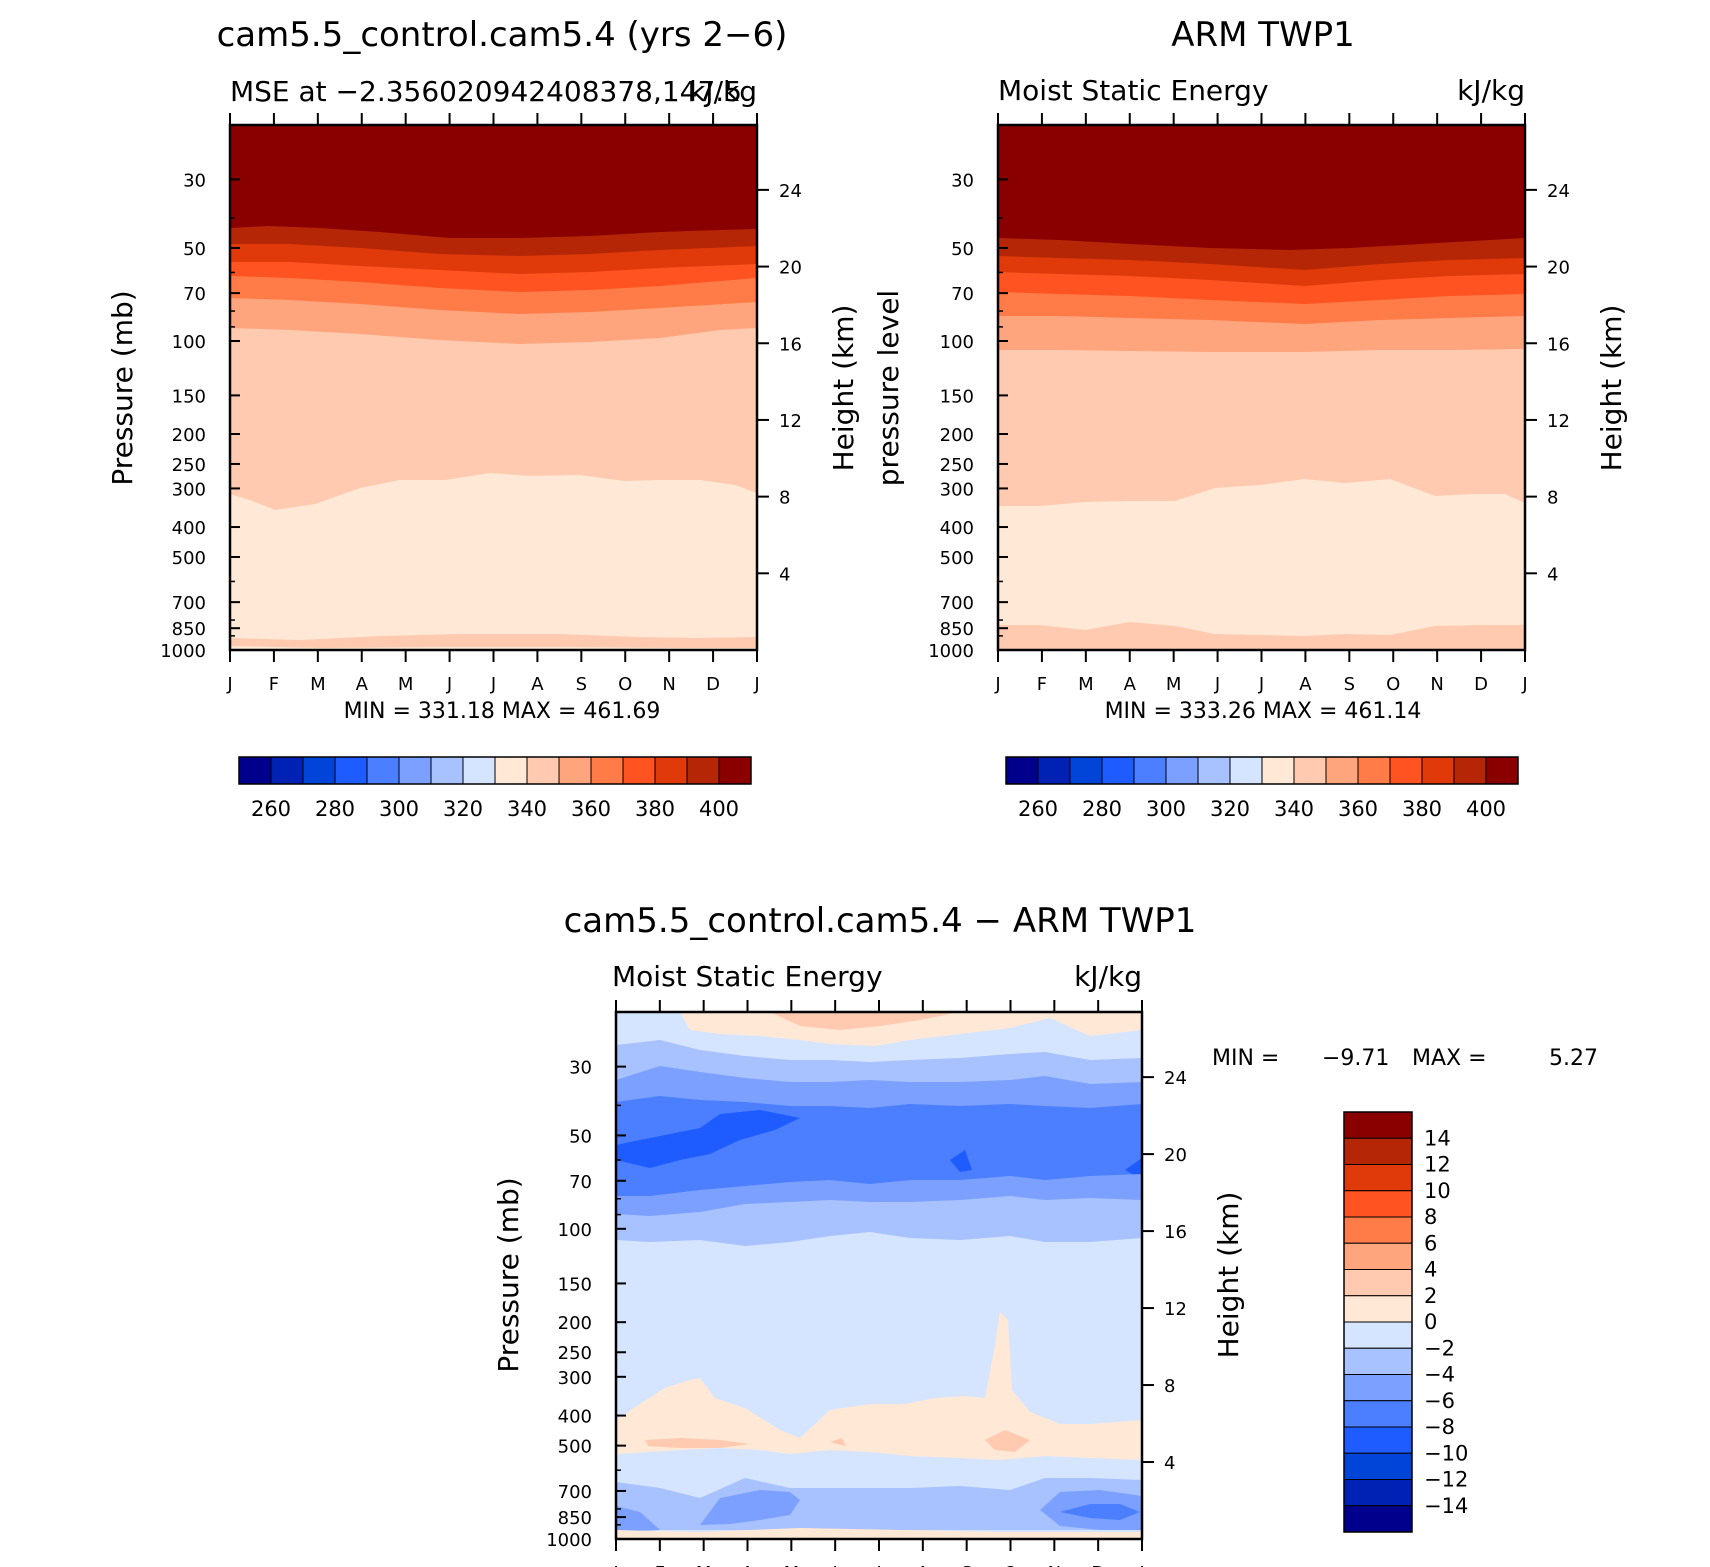 The width and height of the screenshot is (1710, 1567). Describe the element at coordinates (1262, 788) in the screenshot. I see `panel-obs-colorbar: 260 280 300 320 340 360 380 400` at that location.